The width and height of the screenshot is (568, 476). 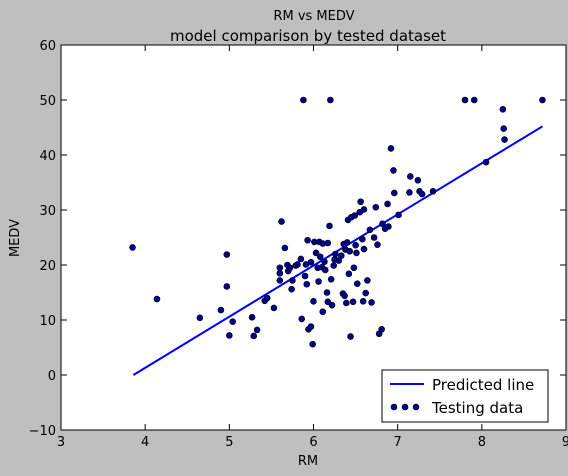 I want to click on y-axis-label: MEDV, so click(x=15, y=238).